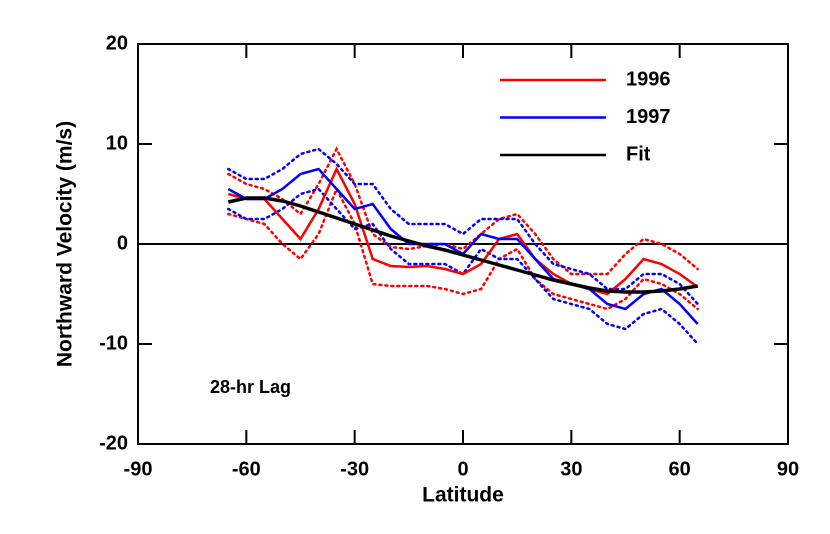  What do you see at coordinates (648, 79) in the screenshot?
I see `legend-label: 1996` at bounding box center [648, 79].